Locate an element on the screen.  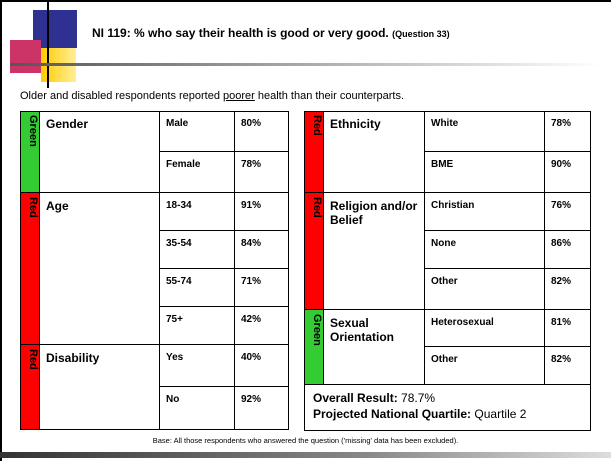
group-cell: Age is located at coordinates (100, 269).